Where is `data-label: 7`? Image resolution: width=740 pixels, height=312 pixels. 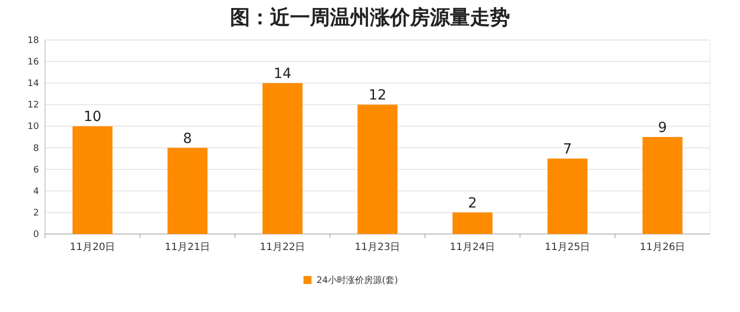
data-label: 7 is located at coordinates (567, 150).